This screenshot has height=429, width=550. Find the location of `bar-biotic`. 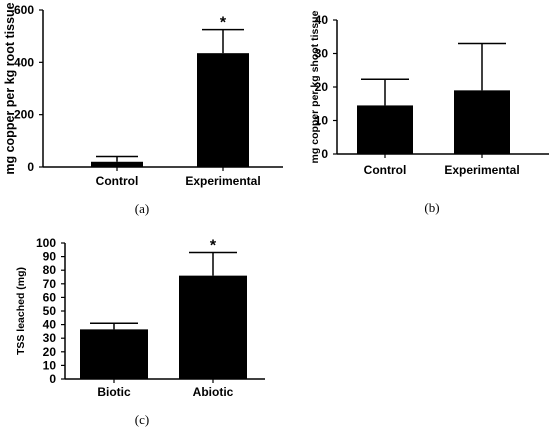

bar-biotic is located at coordinates (114, 354).